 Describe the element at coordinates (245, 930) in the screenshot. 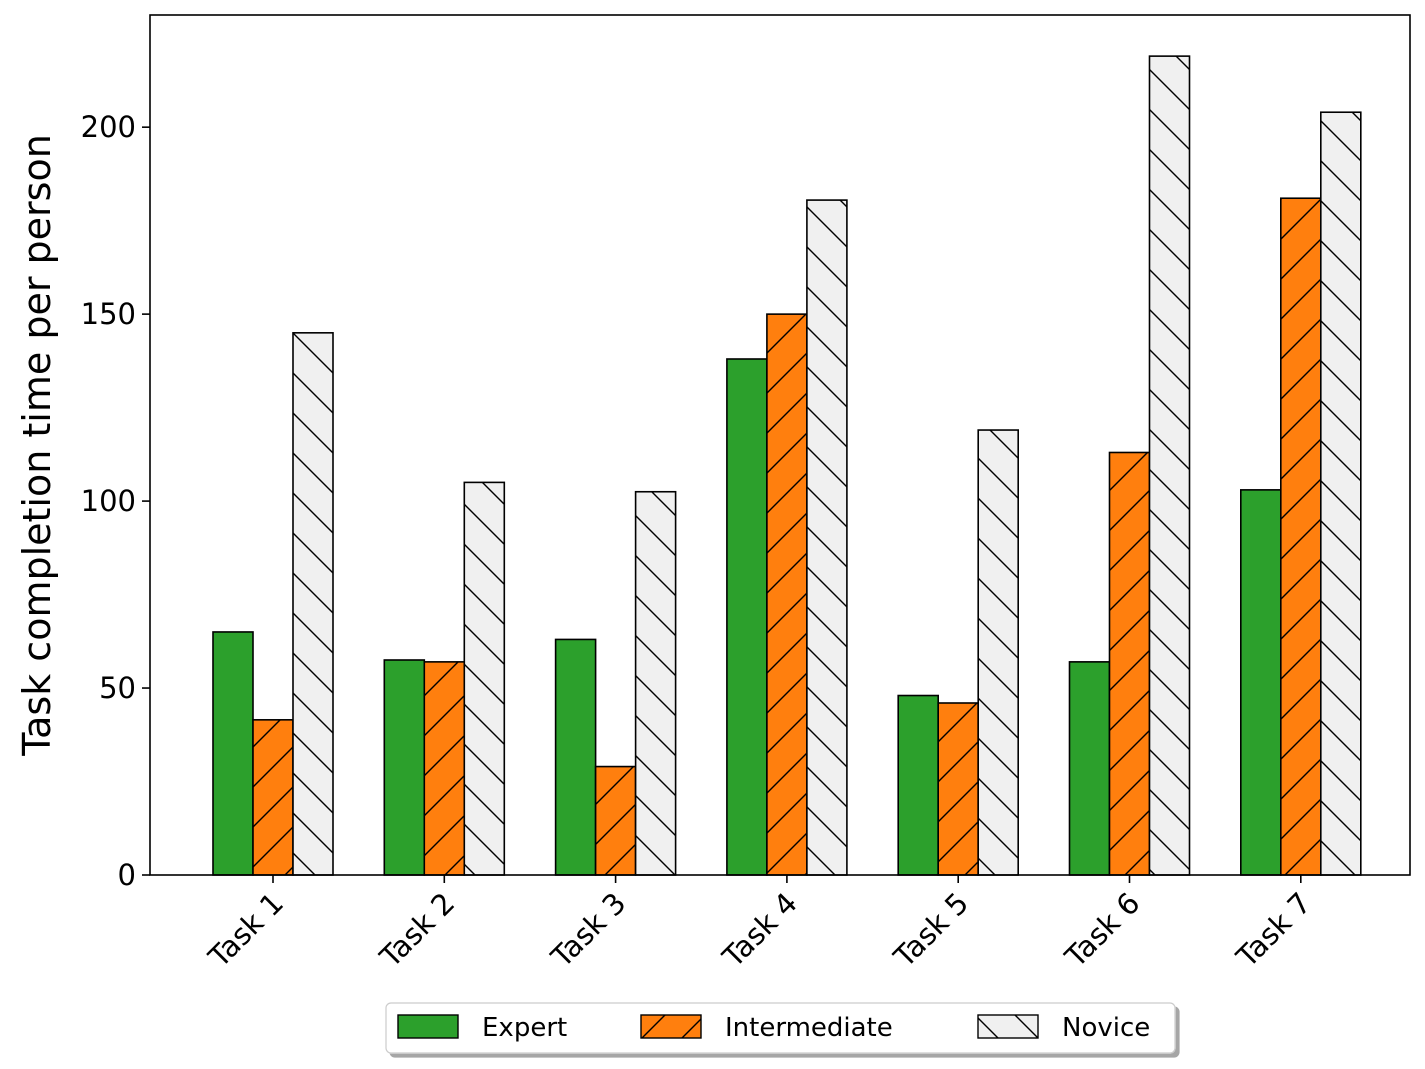

I see `x-tick-label: Task 1` at that location.